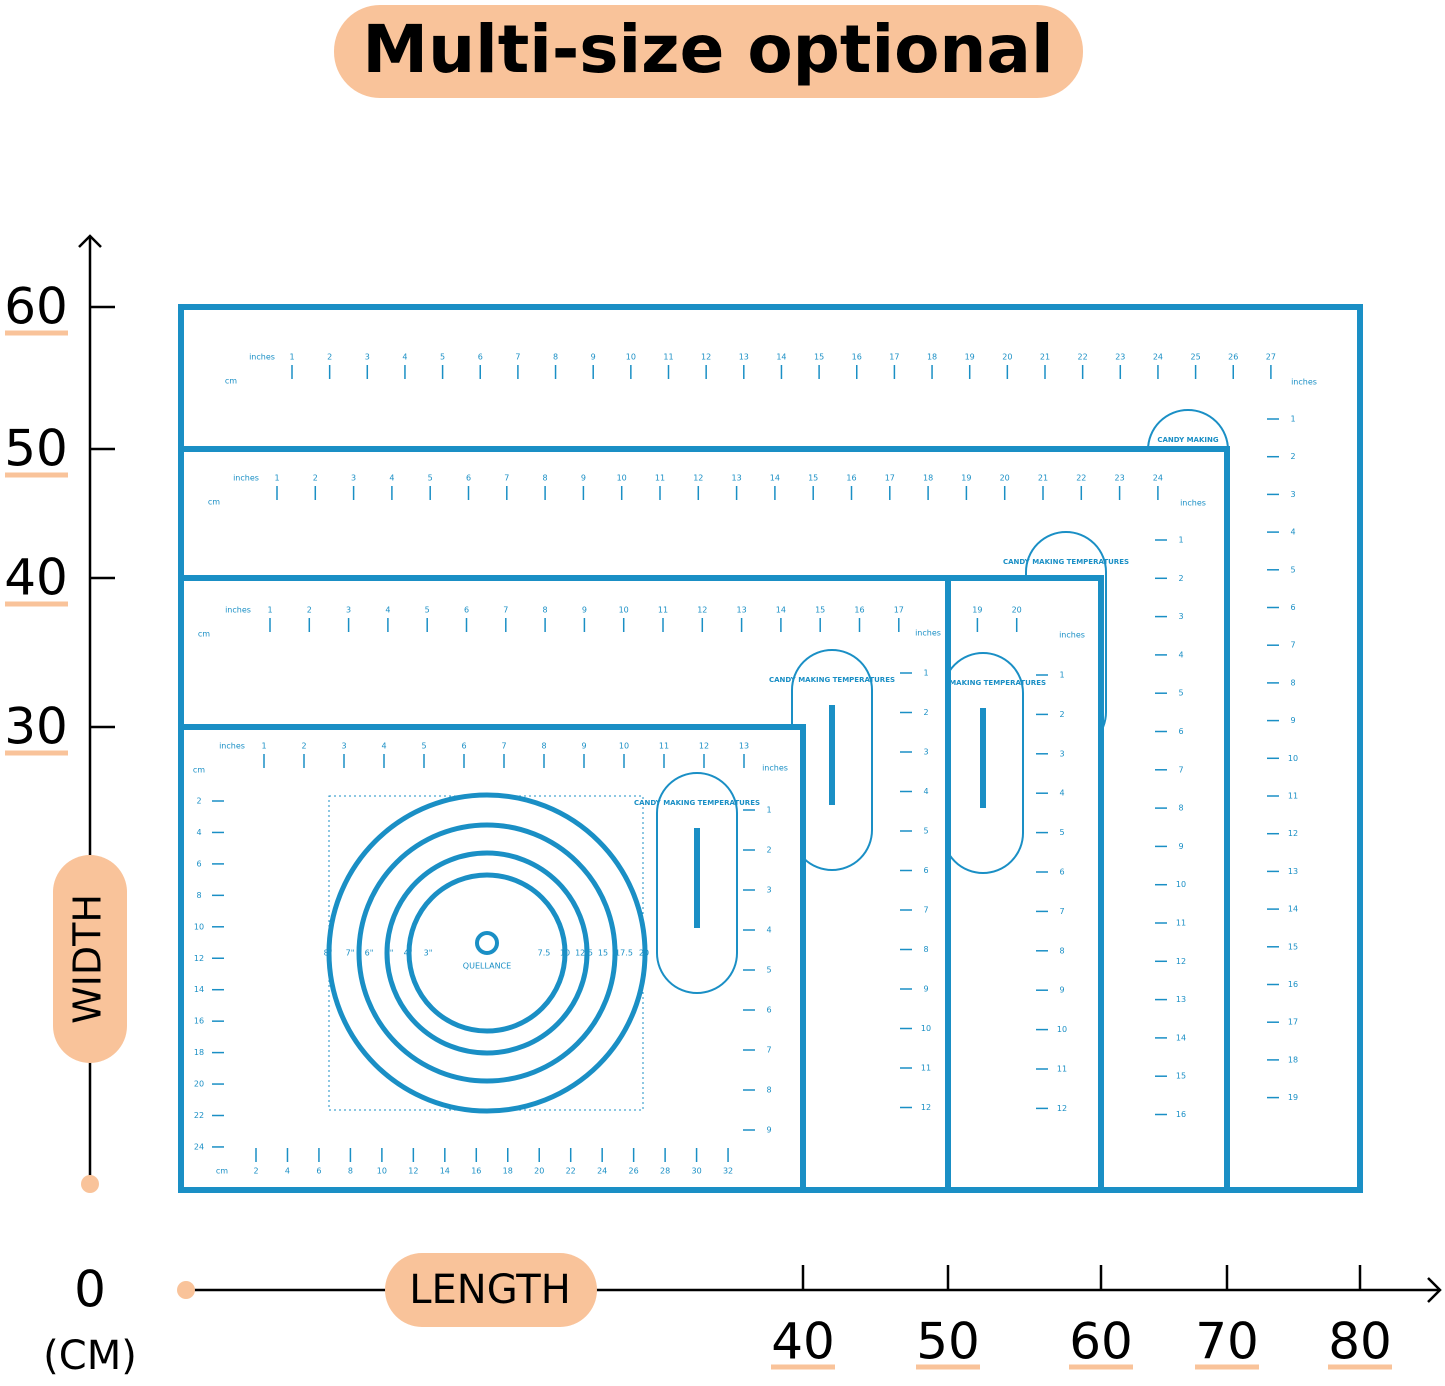 The width and height of the screenshot is (1445, 1386). I want to click on circle-label: 3", so click(428, 953).